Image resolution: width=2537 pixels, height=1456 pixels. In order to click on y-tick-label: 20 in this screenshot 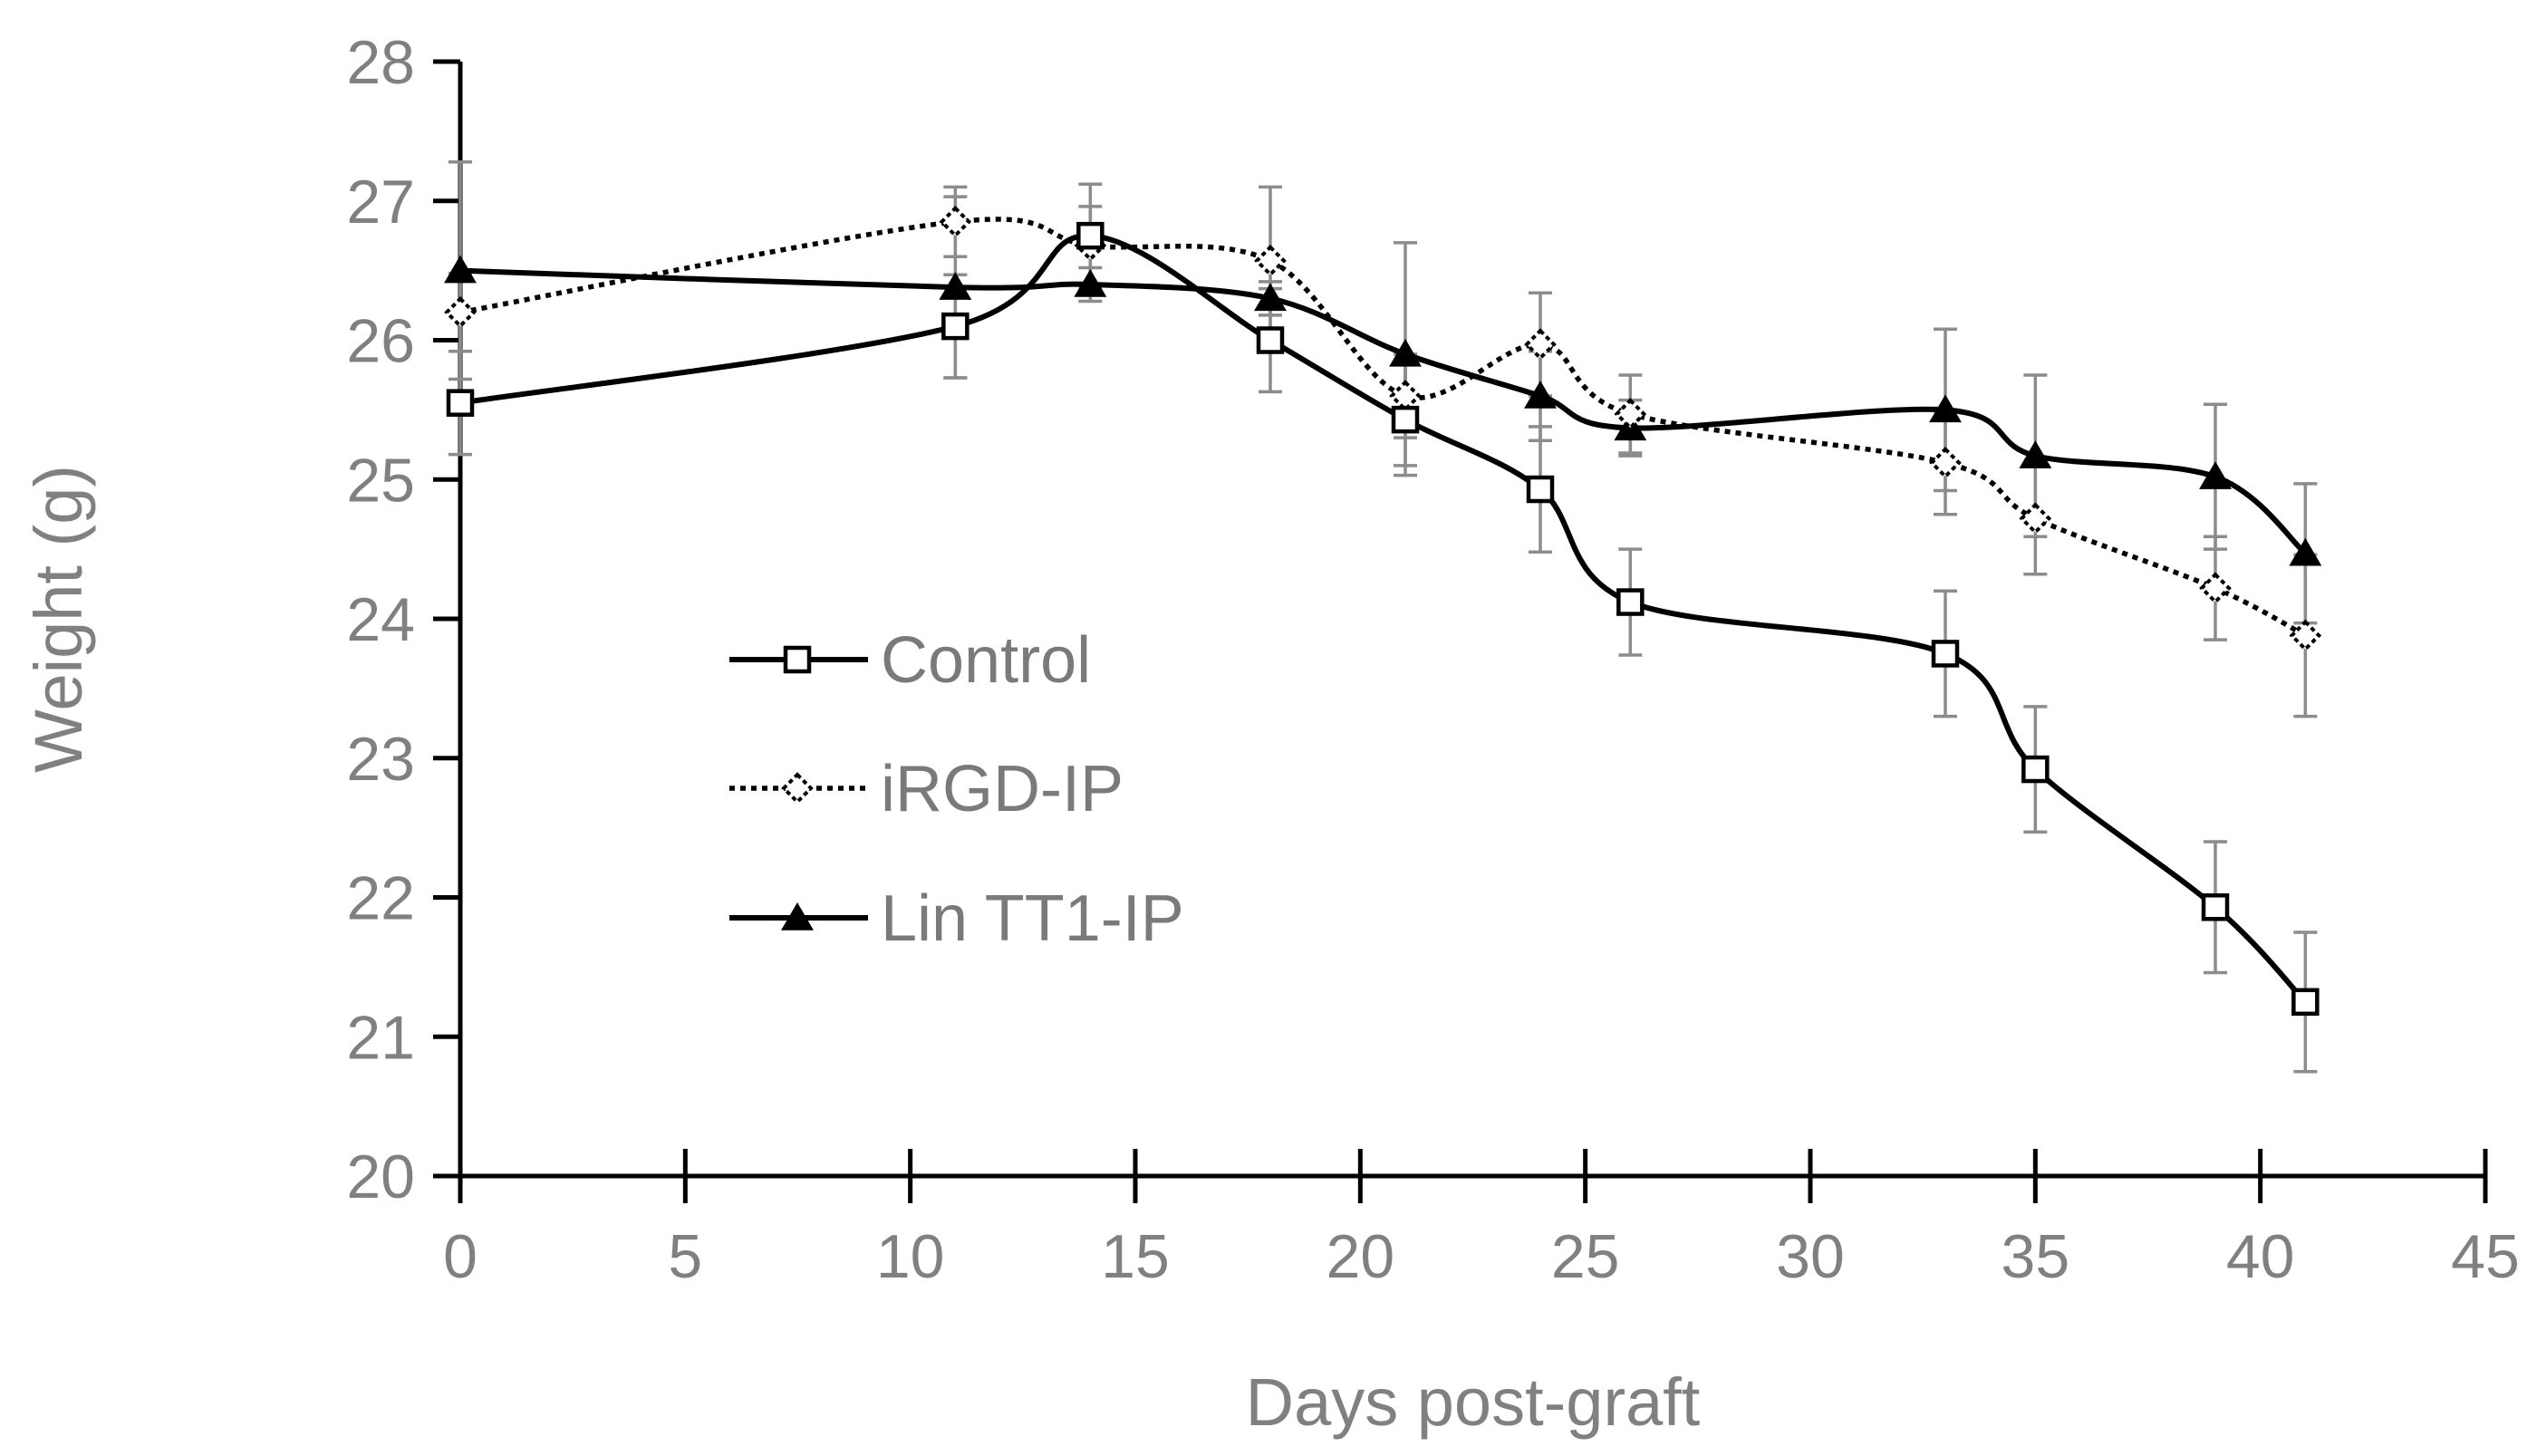, I will do `click(380, 1177)`.